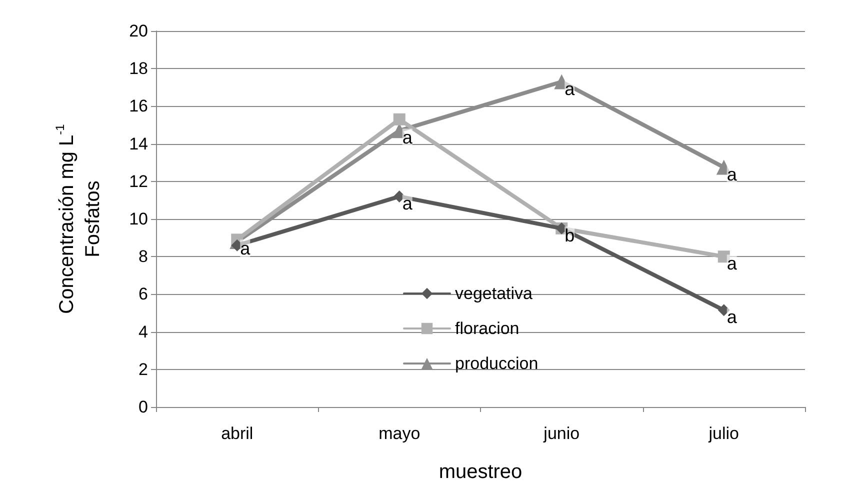 This screenshot has width=841, height=504. What do you see at coordinates (487, 328) in the screenshot?
I see `legend-label: floracion` at bounding box center [487, 328].